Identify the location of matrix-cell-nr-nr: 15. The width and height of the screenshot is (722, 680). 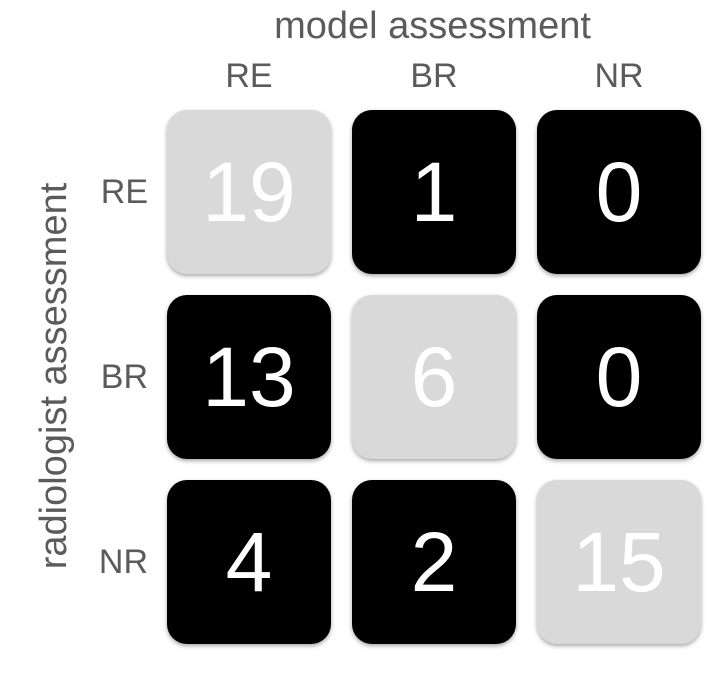
(619, 562).